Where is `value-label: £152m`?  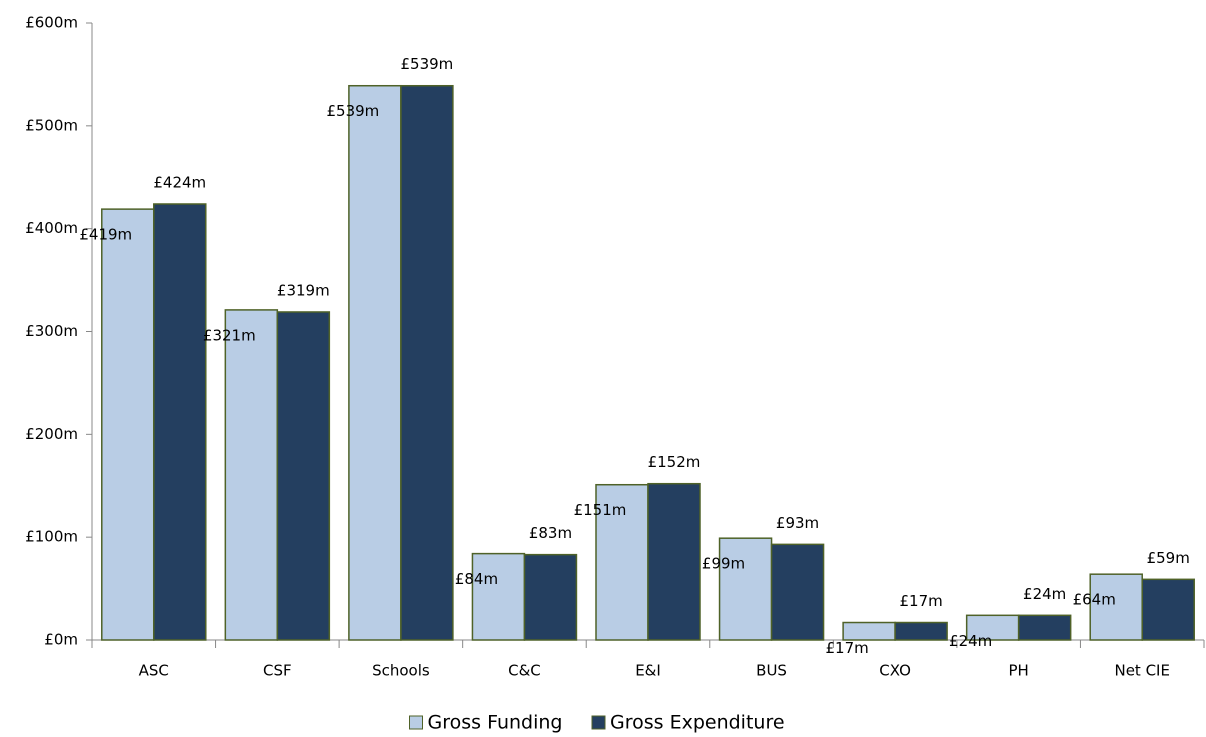 value-label: £152m is located at coordinates (674, 462).